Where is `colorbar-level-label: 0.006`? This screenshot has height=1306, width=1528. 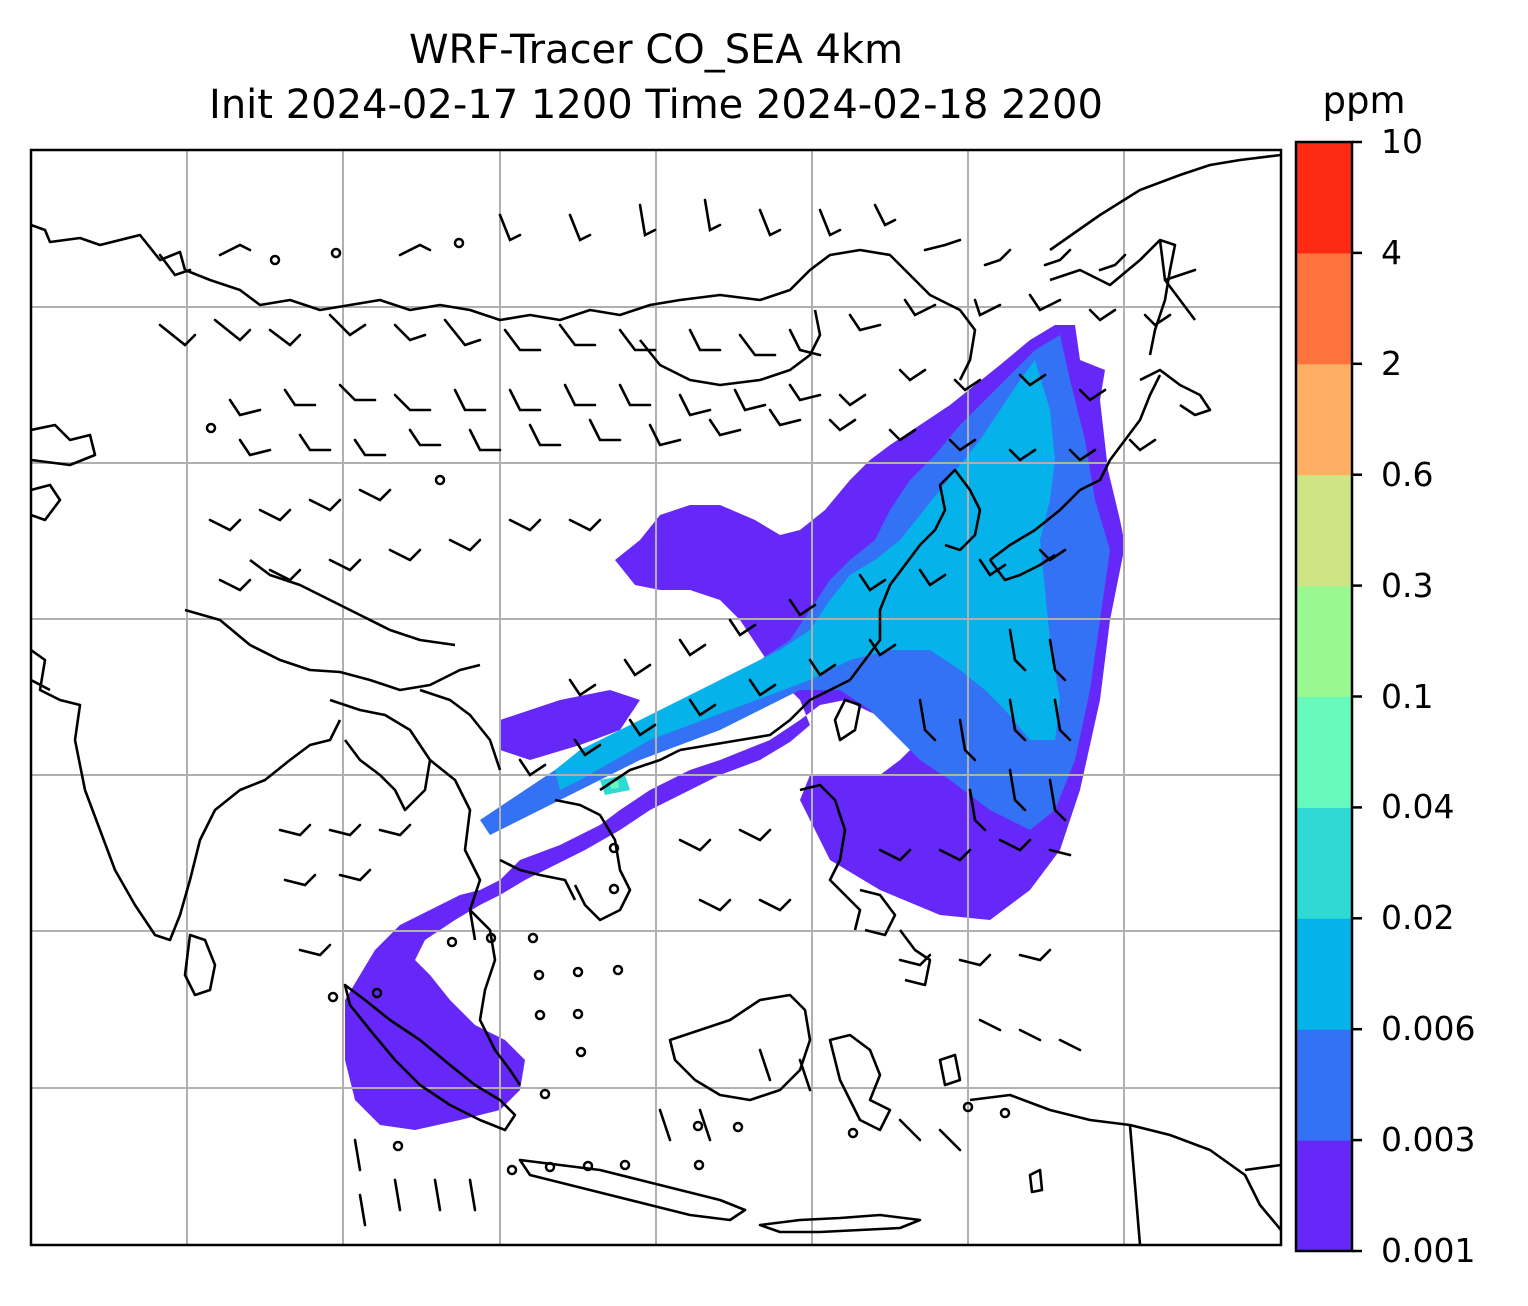
colorbar-level-label: 0.006 is located at coordinates (1428, 1029).